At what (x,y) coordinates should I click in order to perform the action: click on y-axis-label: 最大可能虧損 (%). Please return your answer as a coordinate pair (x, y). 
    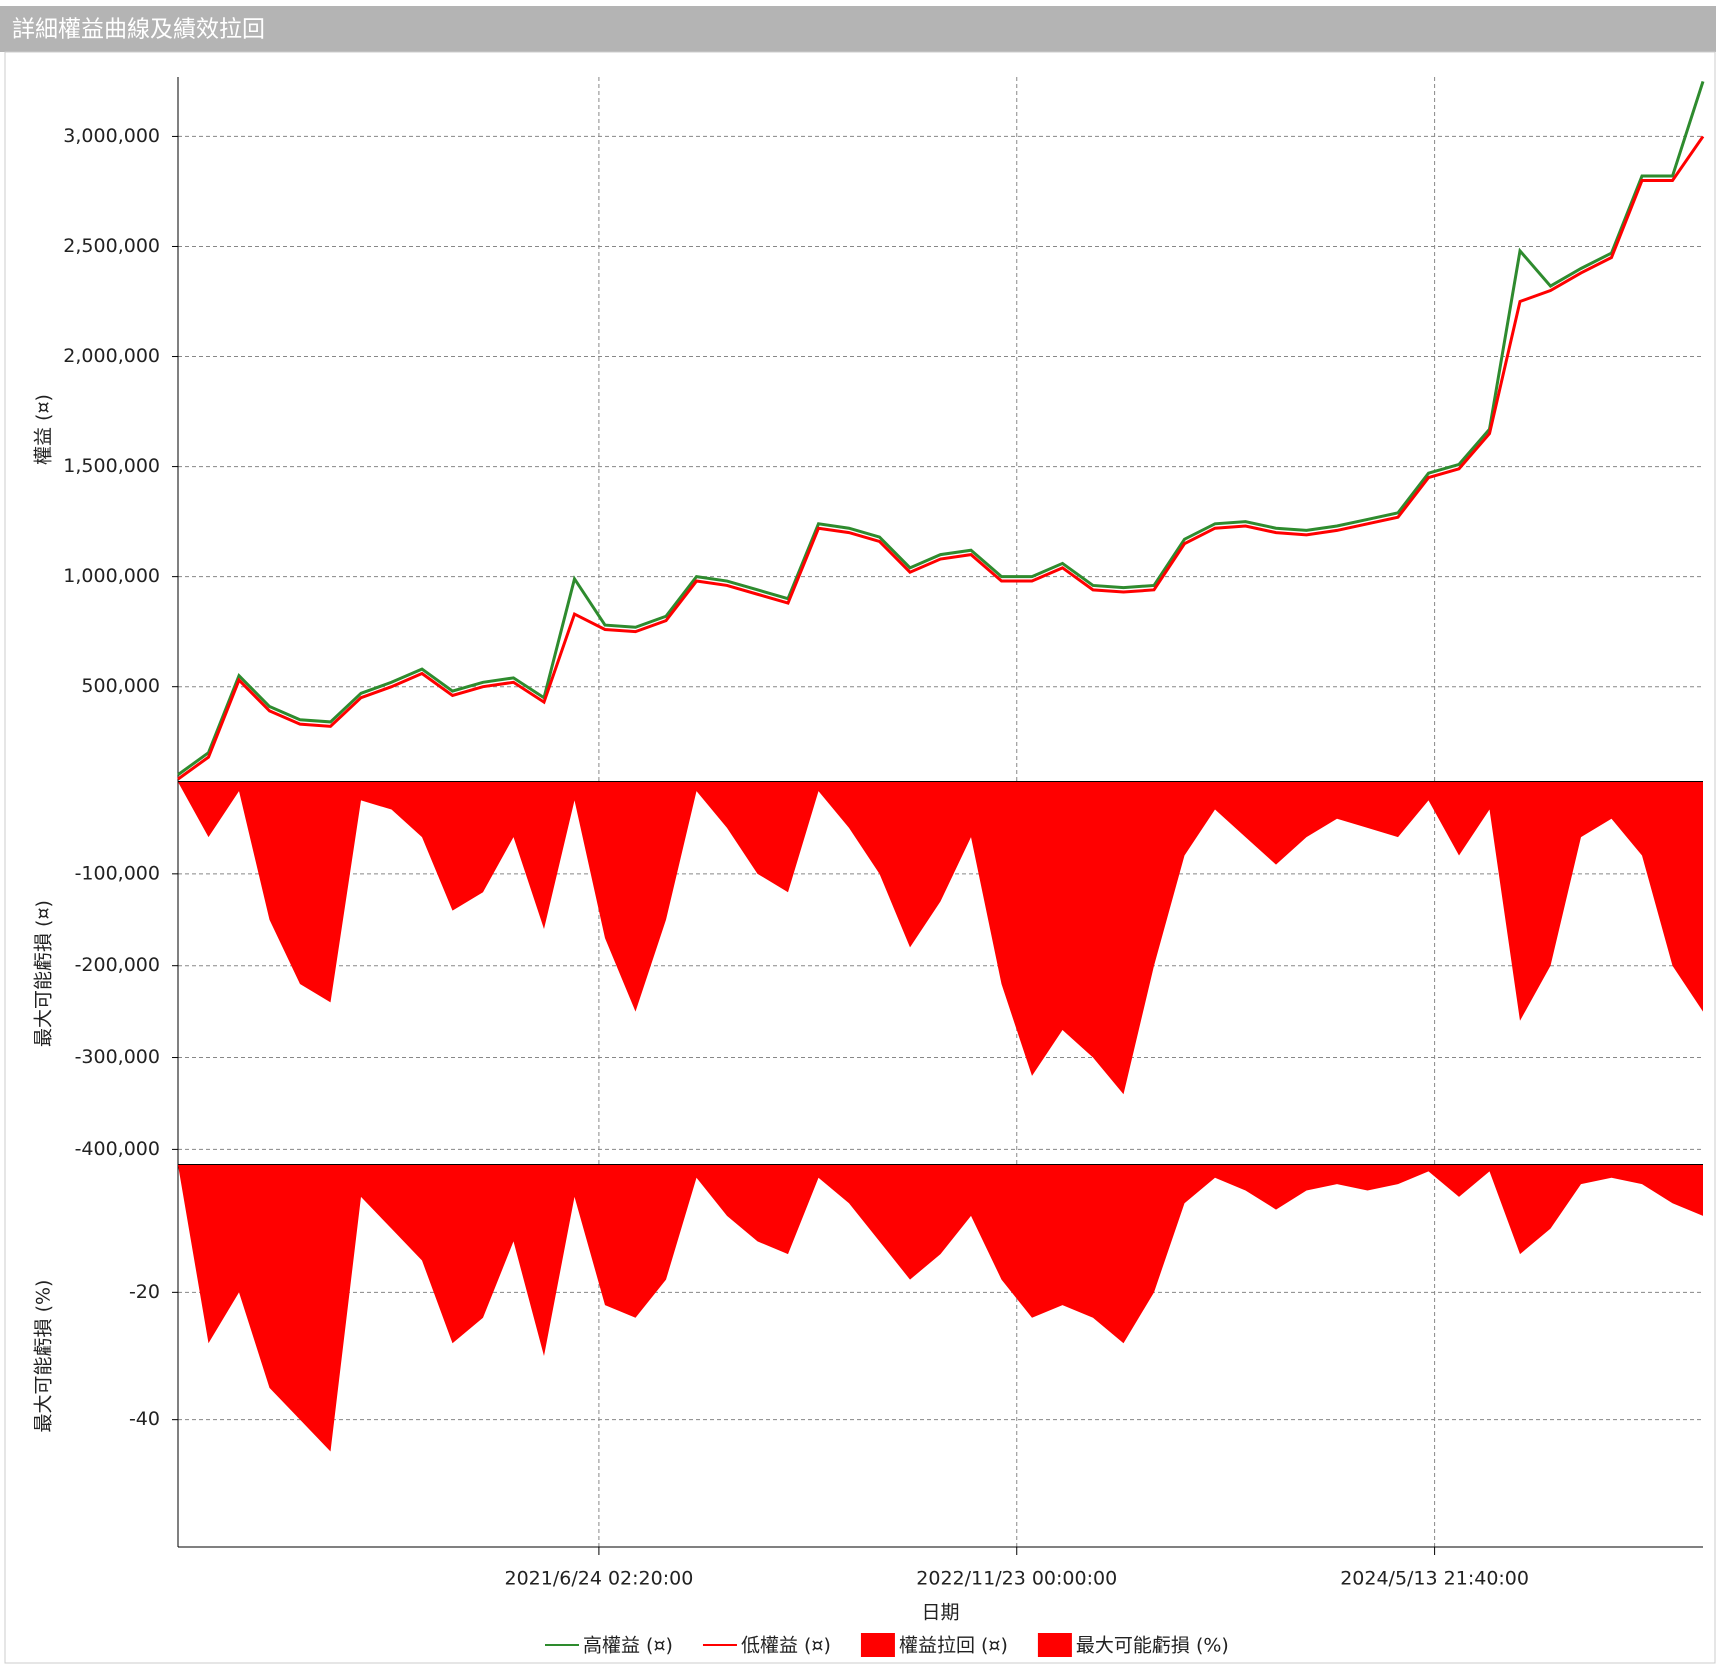
    Looking at the image, I should click on (44, 1356).